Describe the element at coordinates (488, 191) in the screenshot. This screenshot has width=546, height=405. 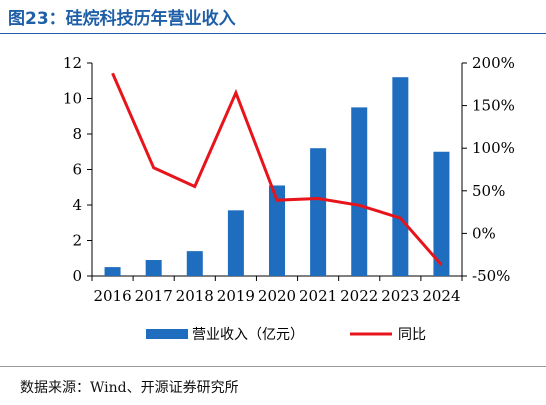
I see `y-right-tick-label: 50%` at that location.